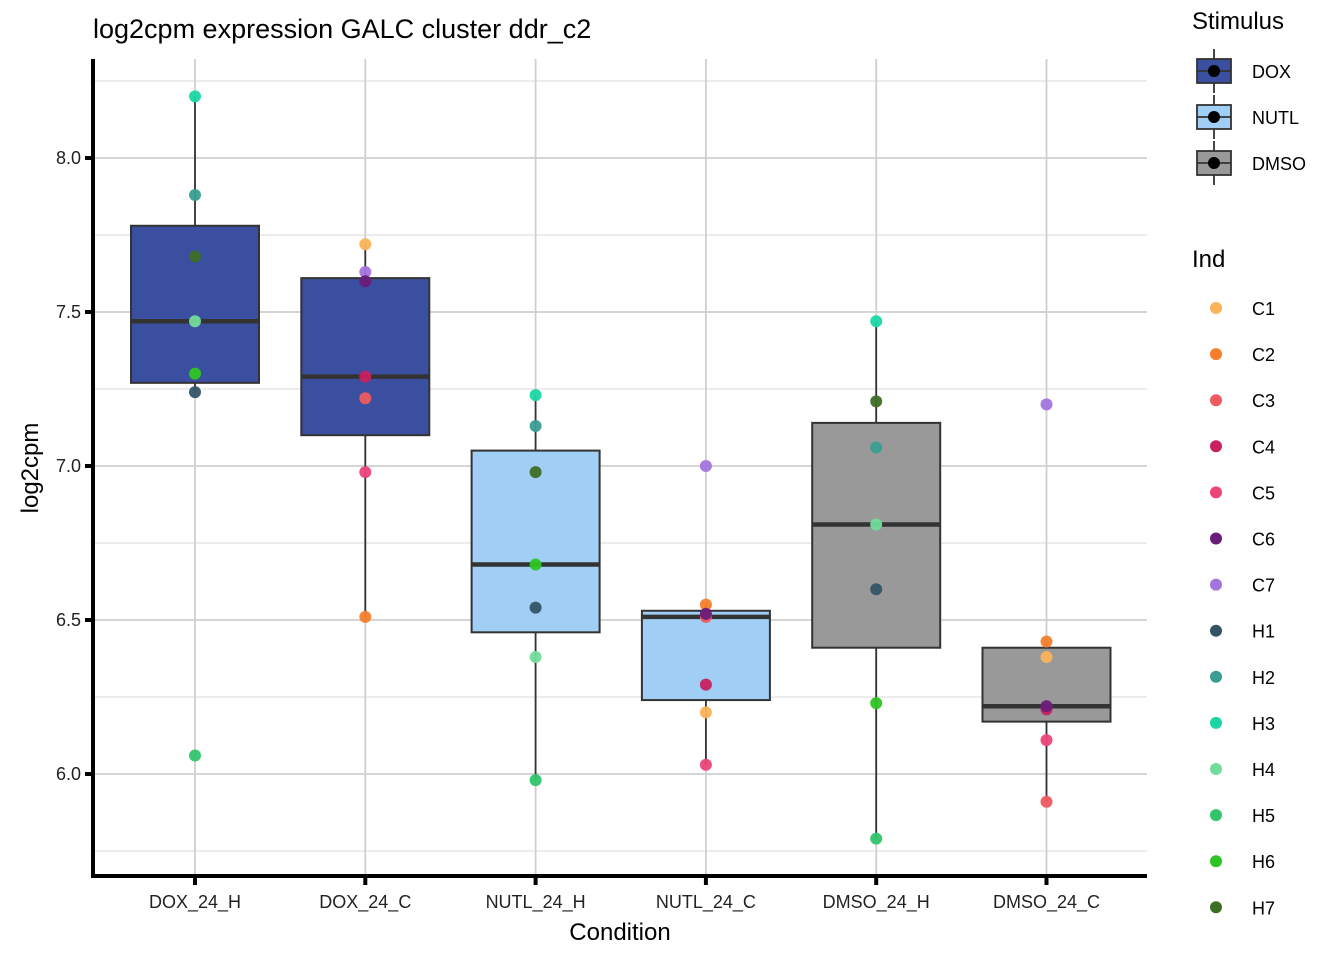  I want to click on x-tick-label: DOX_24_H, so click(195, 902).